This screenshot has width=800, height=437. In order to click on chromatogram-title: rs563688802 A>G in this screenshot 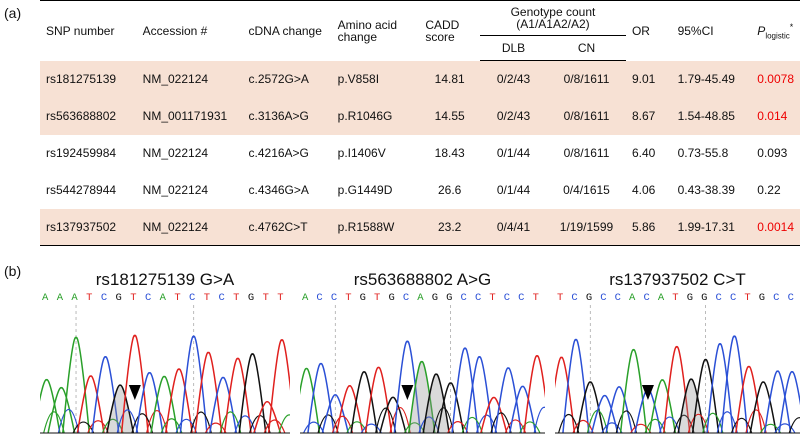, I will do `click(422, 279)`.